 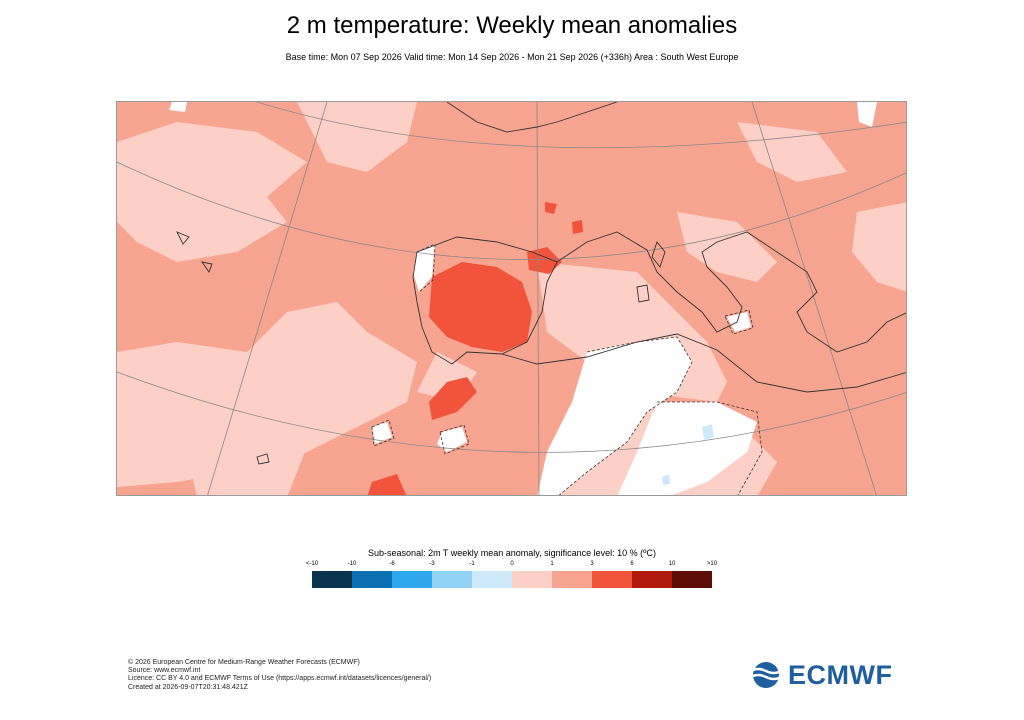 What do you see at coordinates (472, 564) in the screenshot?
I see `legend-tick-label: -1` at bounding box center [472, 564].